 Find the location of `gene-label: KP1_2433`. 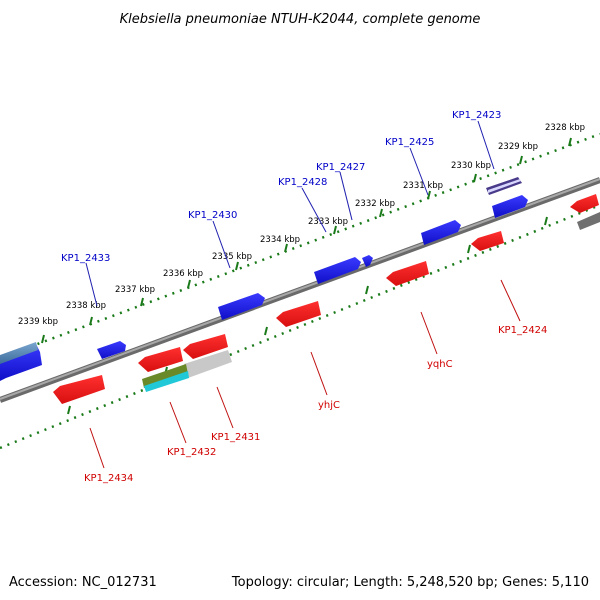

gene-label: KP1_2433 is located at coordinates (85, 258).